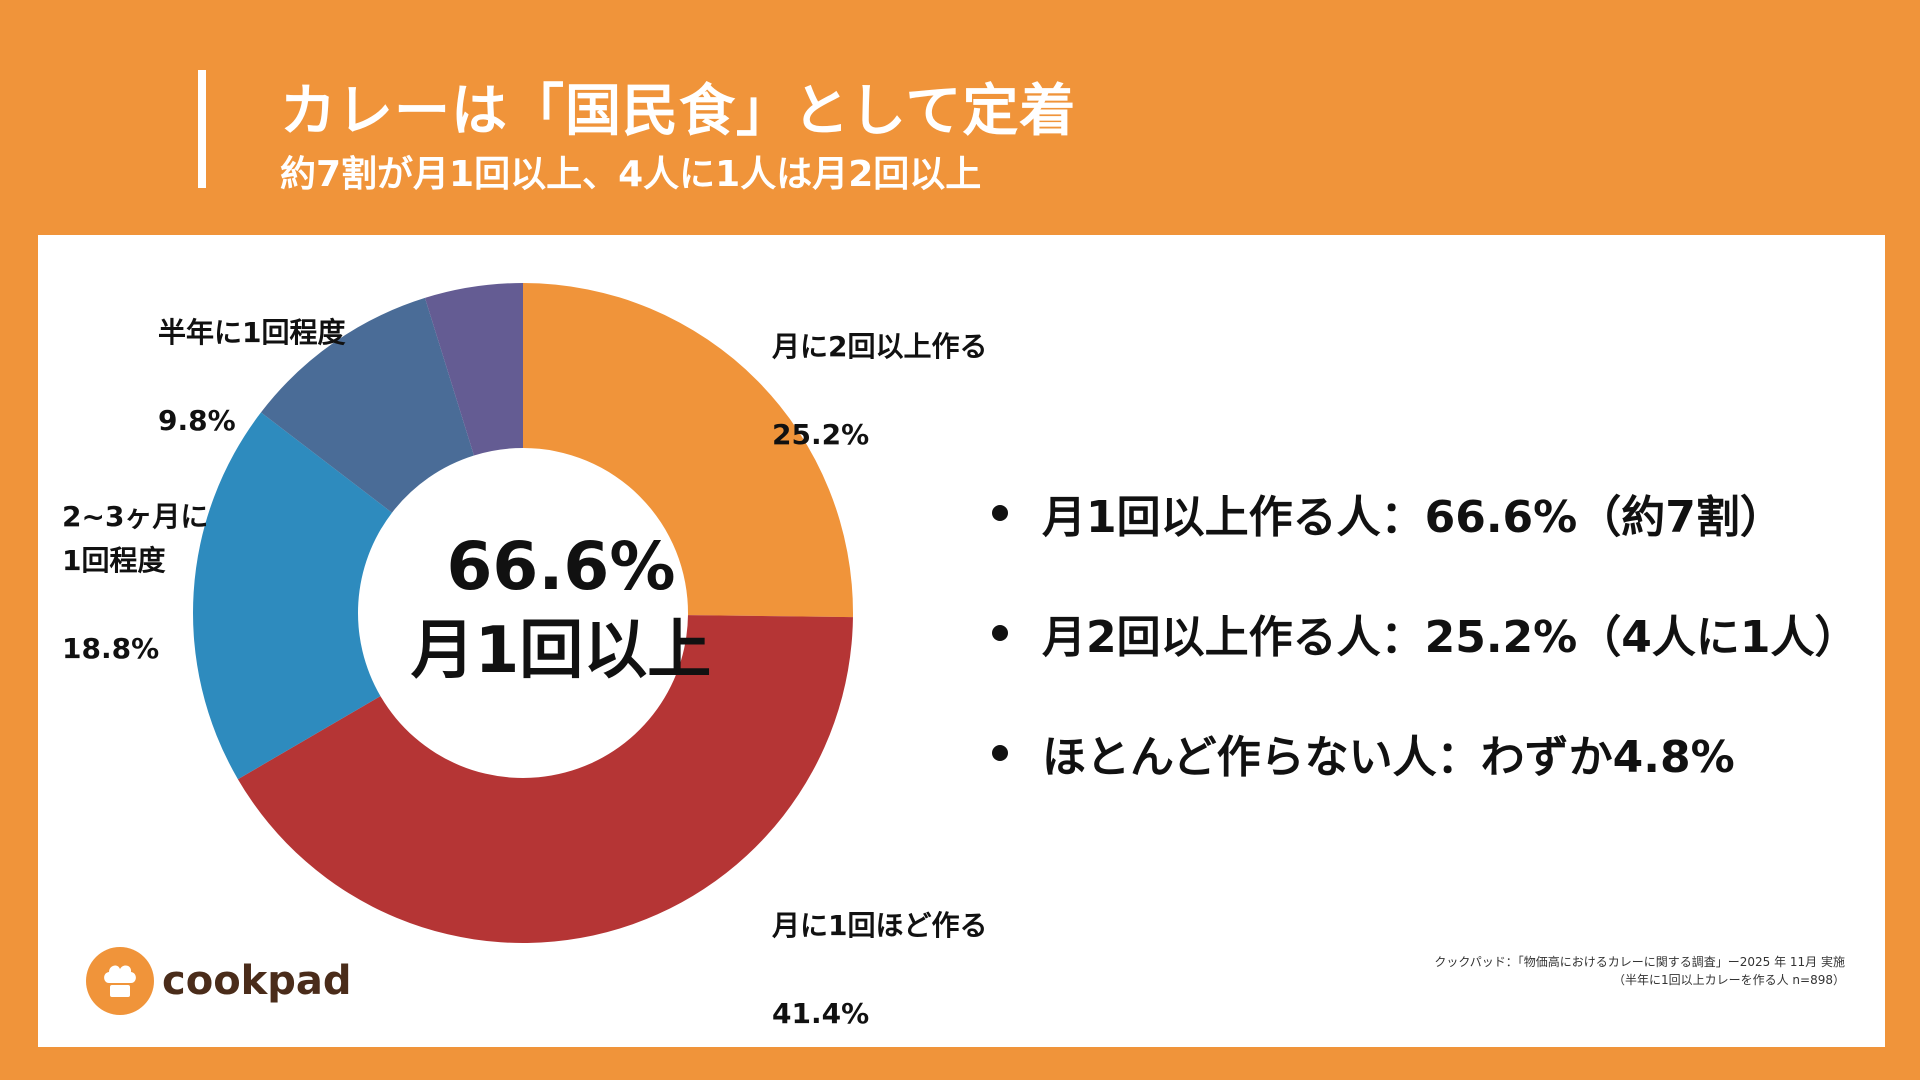 The image size is (1920, 1080). Describe the element at coordinates (1413, 517) in the screenshot. I see `key-finding-text: 月1回以上作る人：66.6%（約7割）` at that location.